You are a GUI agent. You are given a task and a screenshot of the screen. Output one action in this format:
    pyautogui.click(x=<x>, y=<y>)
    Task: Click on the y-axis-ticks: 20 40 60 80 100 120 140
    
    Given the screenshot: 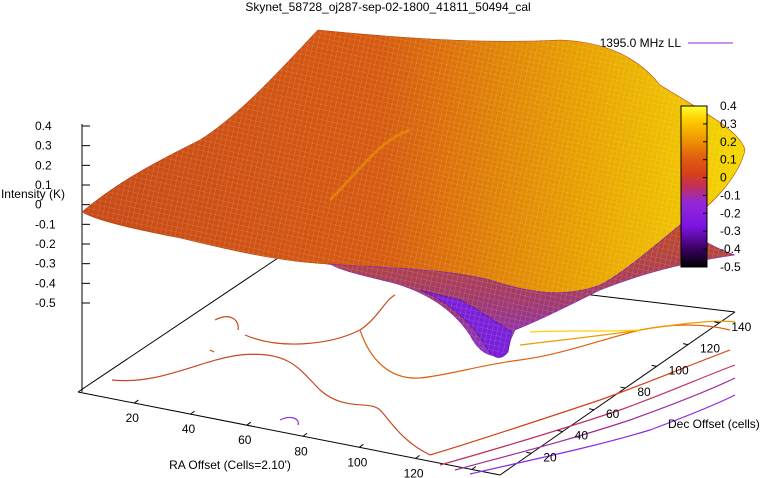 What is the action you would take?
    pyautogui.click(x=639, y=392)
    